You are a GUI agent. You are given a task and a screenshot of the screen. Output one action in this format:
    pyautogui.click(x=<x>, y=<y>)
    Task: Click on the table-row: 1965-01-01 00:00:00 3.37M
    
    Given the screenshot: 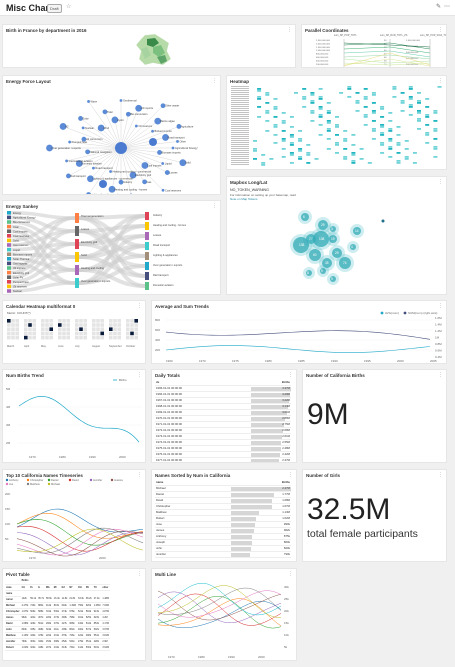 What is the action you would take?
    pyautogui.click(x=223, y=388)
    